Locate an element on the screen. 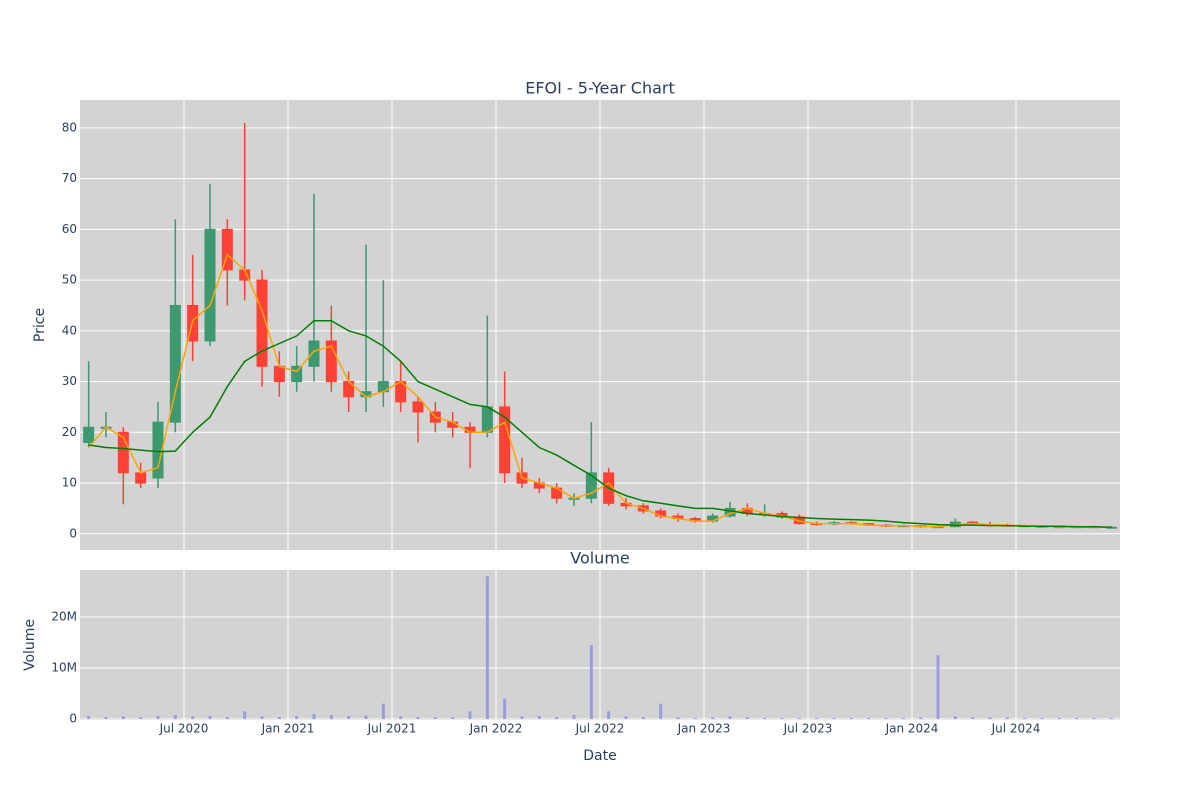  y-tick-label: 20M is located at coordinates (64, 616).